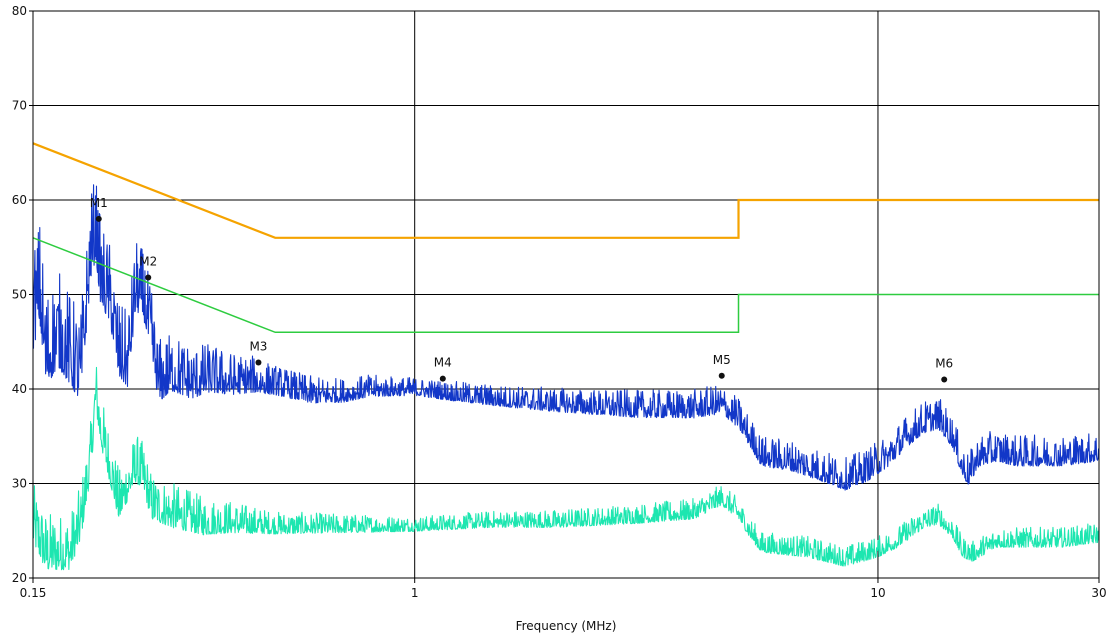  What do you see at coordinates (98, 218) in the screenshot?
I see `marker-point-m1` at bounding box center [98, 218].